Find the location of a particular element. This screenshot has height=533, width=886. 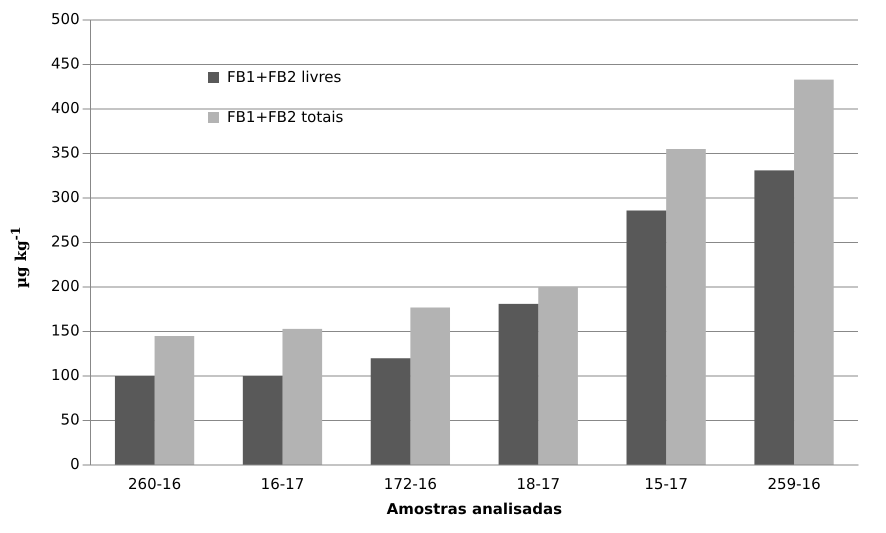

x-axis-title: Amostras analisadas is located at coordinates (474, 509).